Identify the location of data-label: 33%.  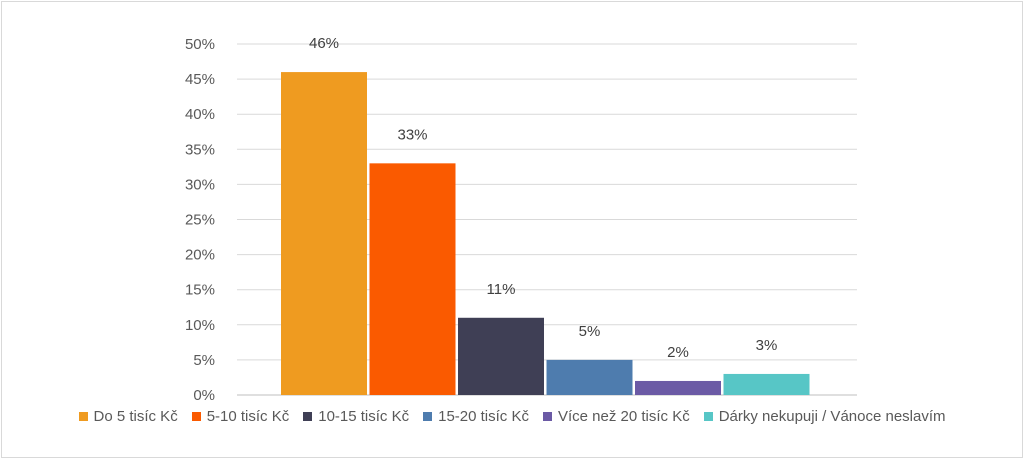
(412, 134).